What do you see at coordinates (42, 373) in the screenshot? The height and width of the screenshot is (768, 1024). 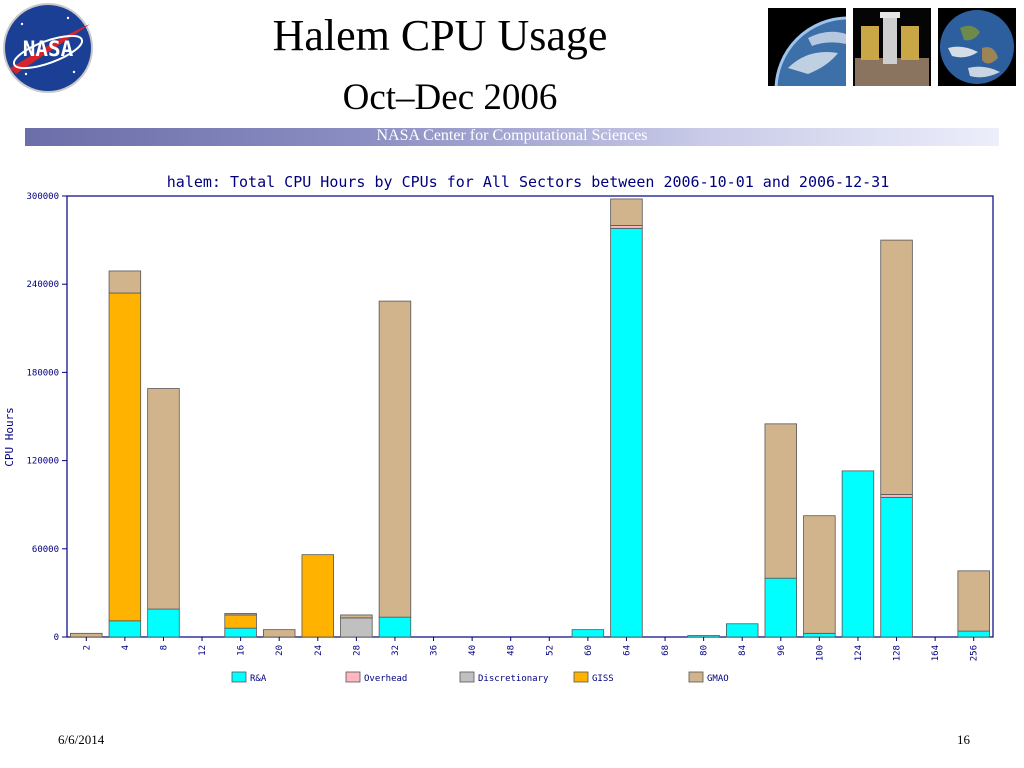 I see `y-tick-label: 180000` at bounding box center [42, 373].